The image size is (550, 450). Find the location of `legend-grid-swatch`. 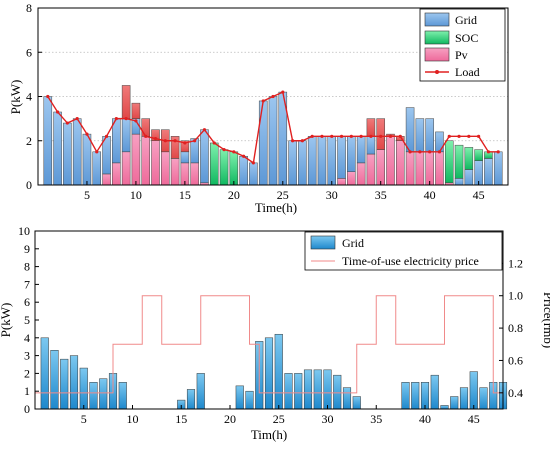

legend-grid-swatch is located at coordinates (437, 19).